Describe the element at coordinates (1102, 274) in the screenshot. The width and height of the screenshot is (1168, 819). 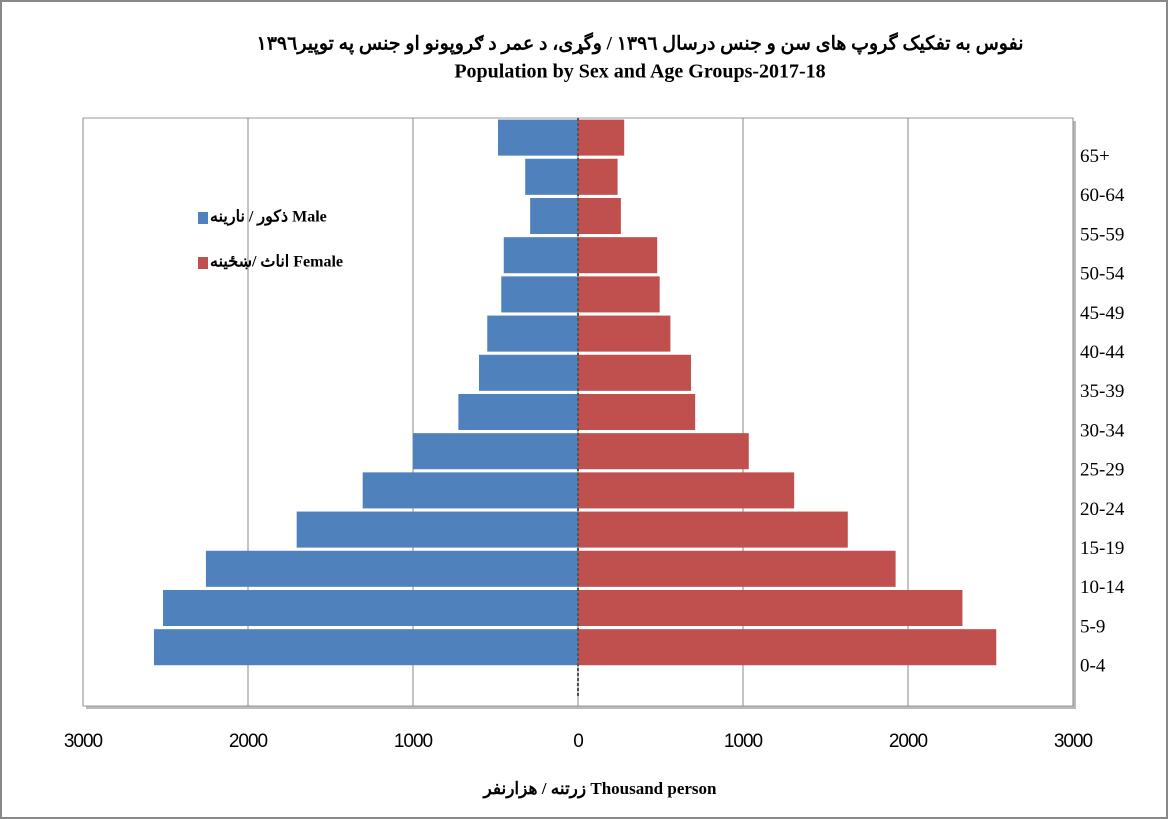
I see `y-tick-label: 50-54` at that location.